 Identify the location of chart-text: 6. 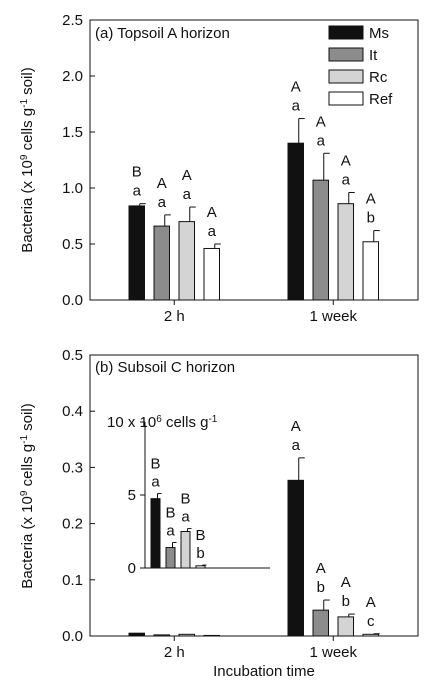
(159, 419).